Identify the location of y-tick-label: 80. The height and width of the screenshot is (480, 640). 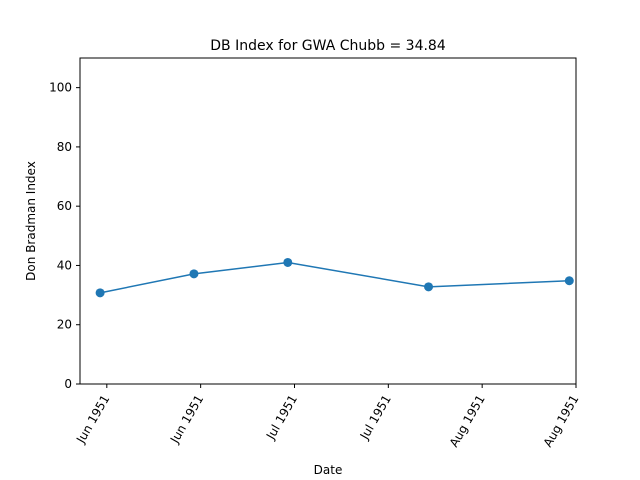
(64, 147).